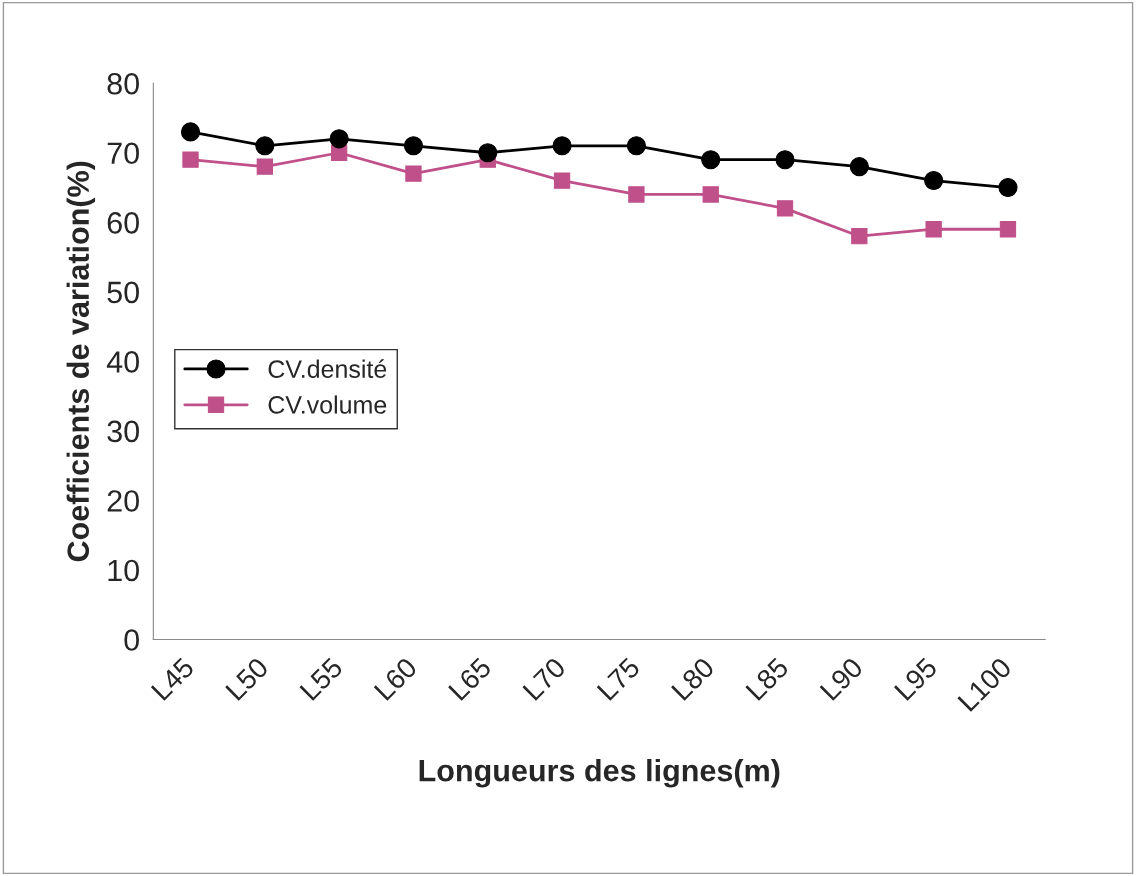 This screenshot has width=1136, height=876. Describe the element at coordinates (618, 678) in the screenshot. I see `x-tick-label: L75` at that location.